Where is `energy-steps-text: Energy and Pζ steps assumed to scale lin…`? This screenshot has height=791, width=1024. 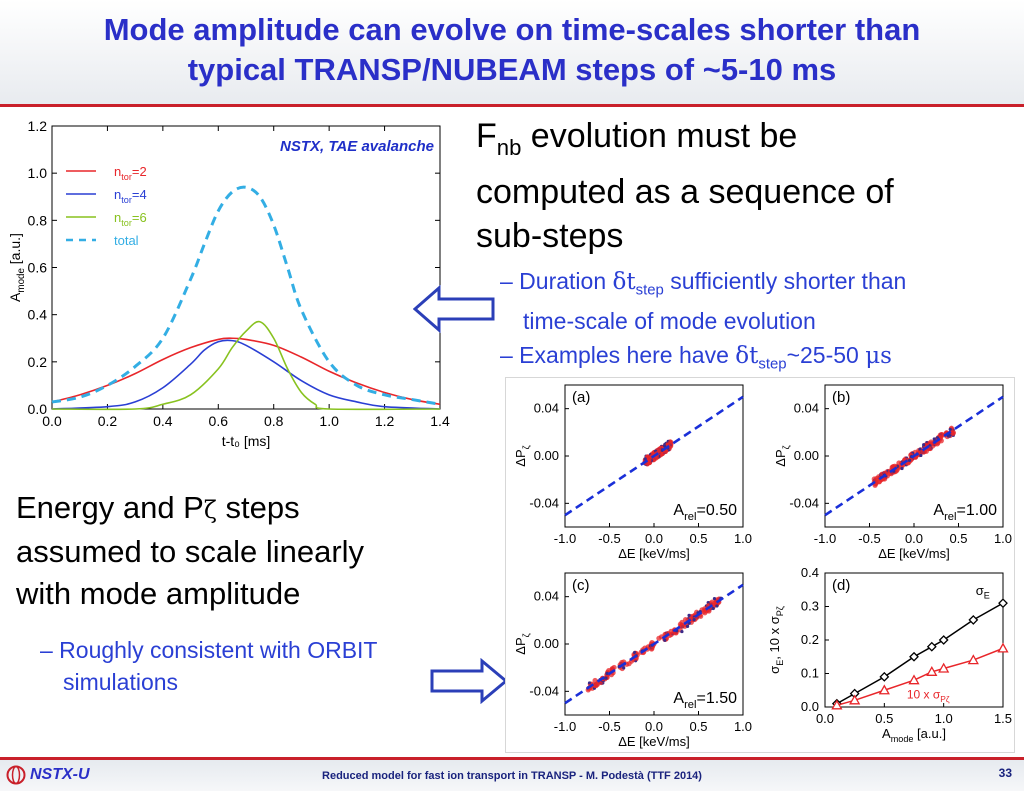
energy-steps-text: Energy and Pζ steps assumed to scale lin… is located at coordinates (256, 551).